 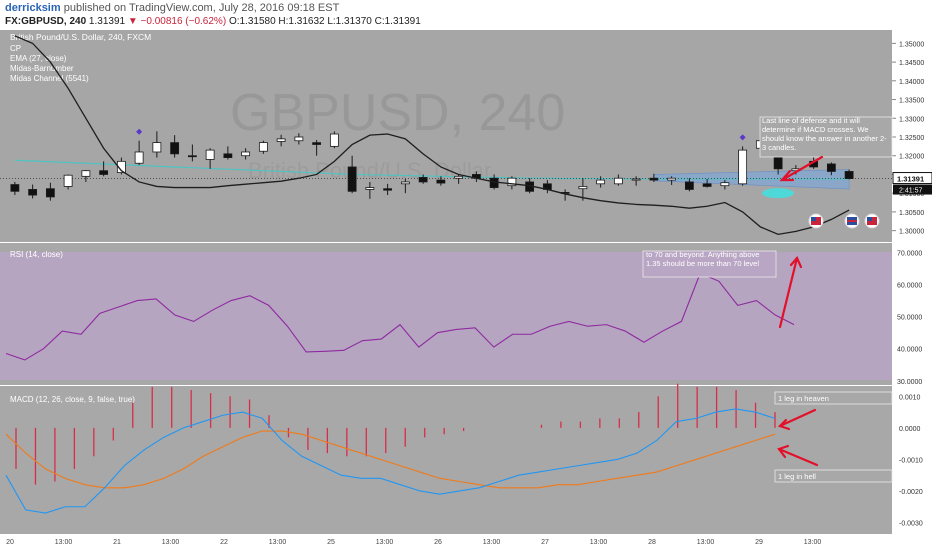 What do you see at coordinates (911, 63) in the screenshot?
I see `price-tick-label: 1.34500` at bounding box center [911, 63].